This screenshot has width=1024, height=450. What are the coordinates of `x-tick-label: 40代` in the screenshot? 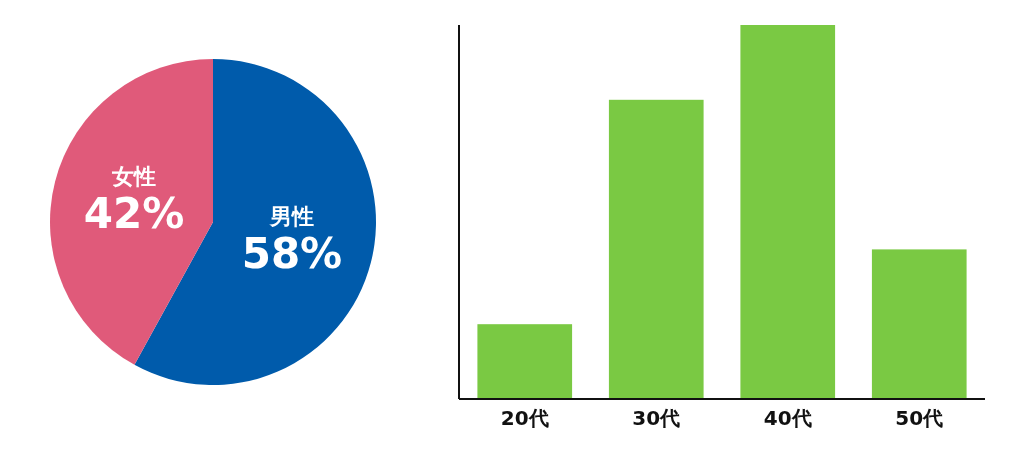 It's located at (787, 418).